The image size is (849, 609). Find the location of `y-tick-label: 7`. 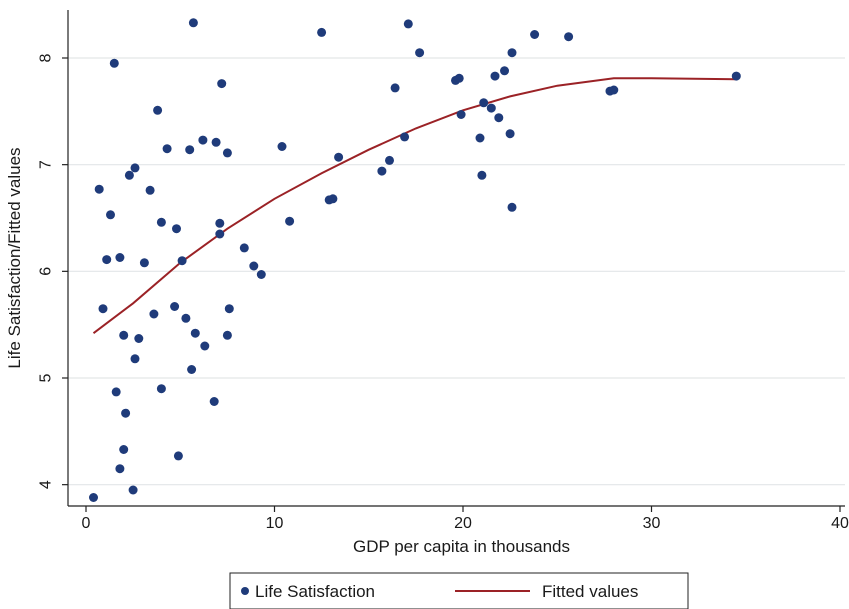

y-tick-label: 7 is located at coordinates (46, 164).